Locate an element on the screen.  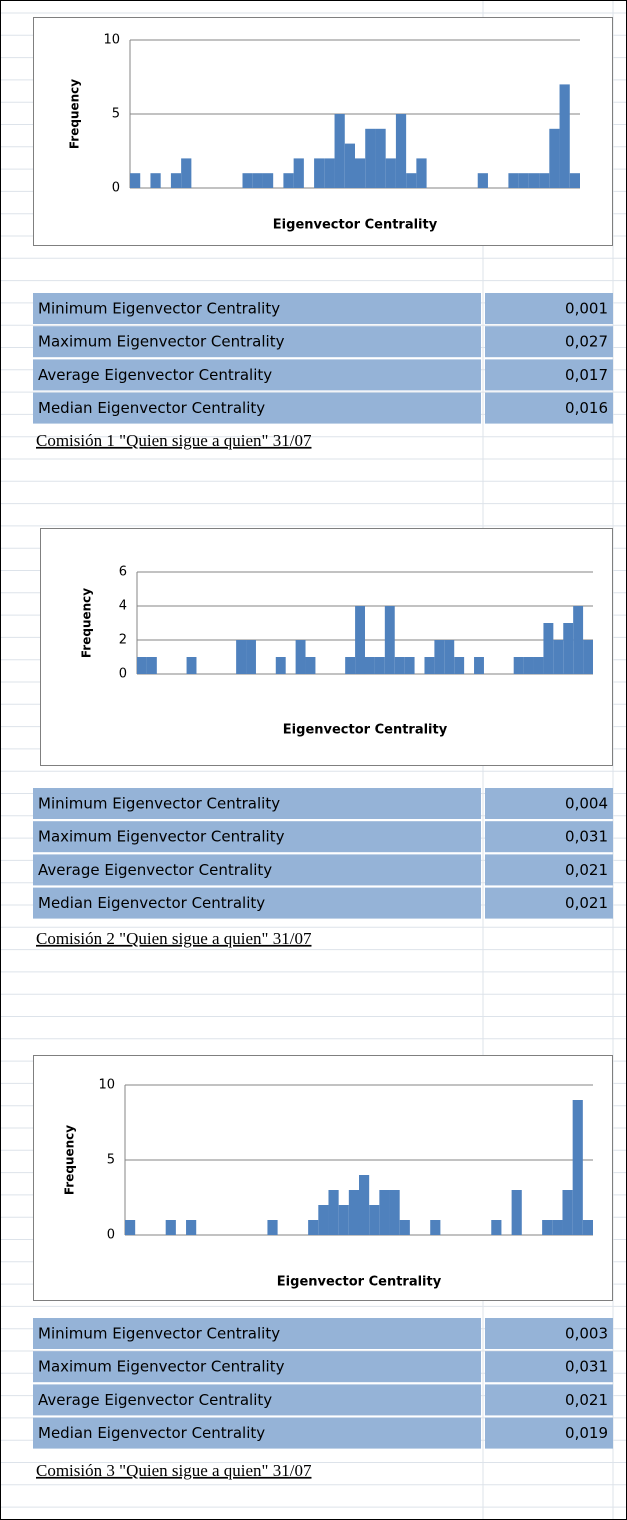
caption: Comisión 2 "Quien sigue a quien" 31/07 is located at coordinates (174, 938).